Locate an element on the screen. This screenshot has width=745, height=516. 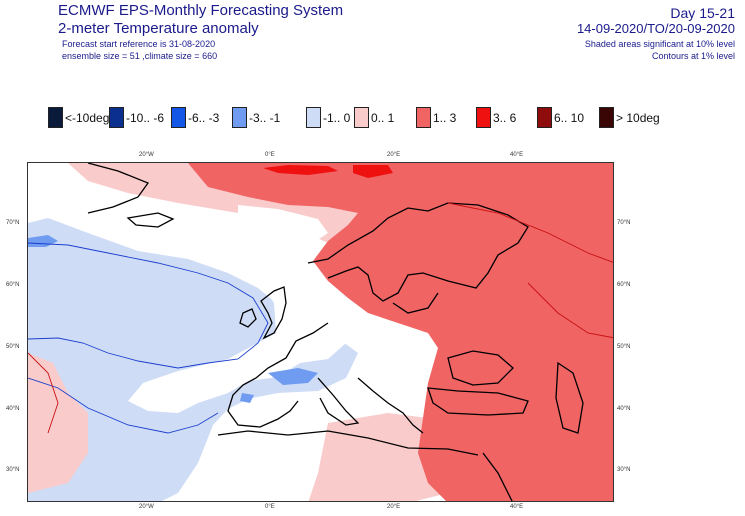
bright-red-spot-north is located at coordinates (300, 170).